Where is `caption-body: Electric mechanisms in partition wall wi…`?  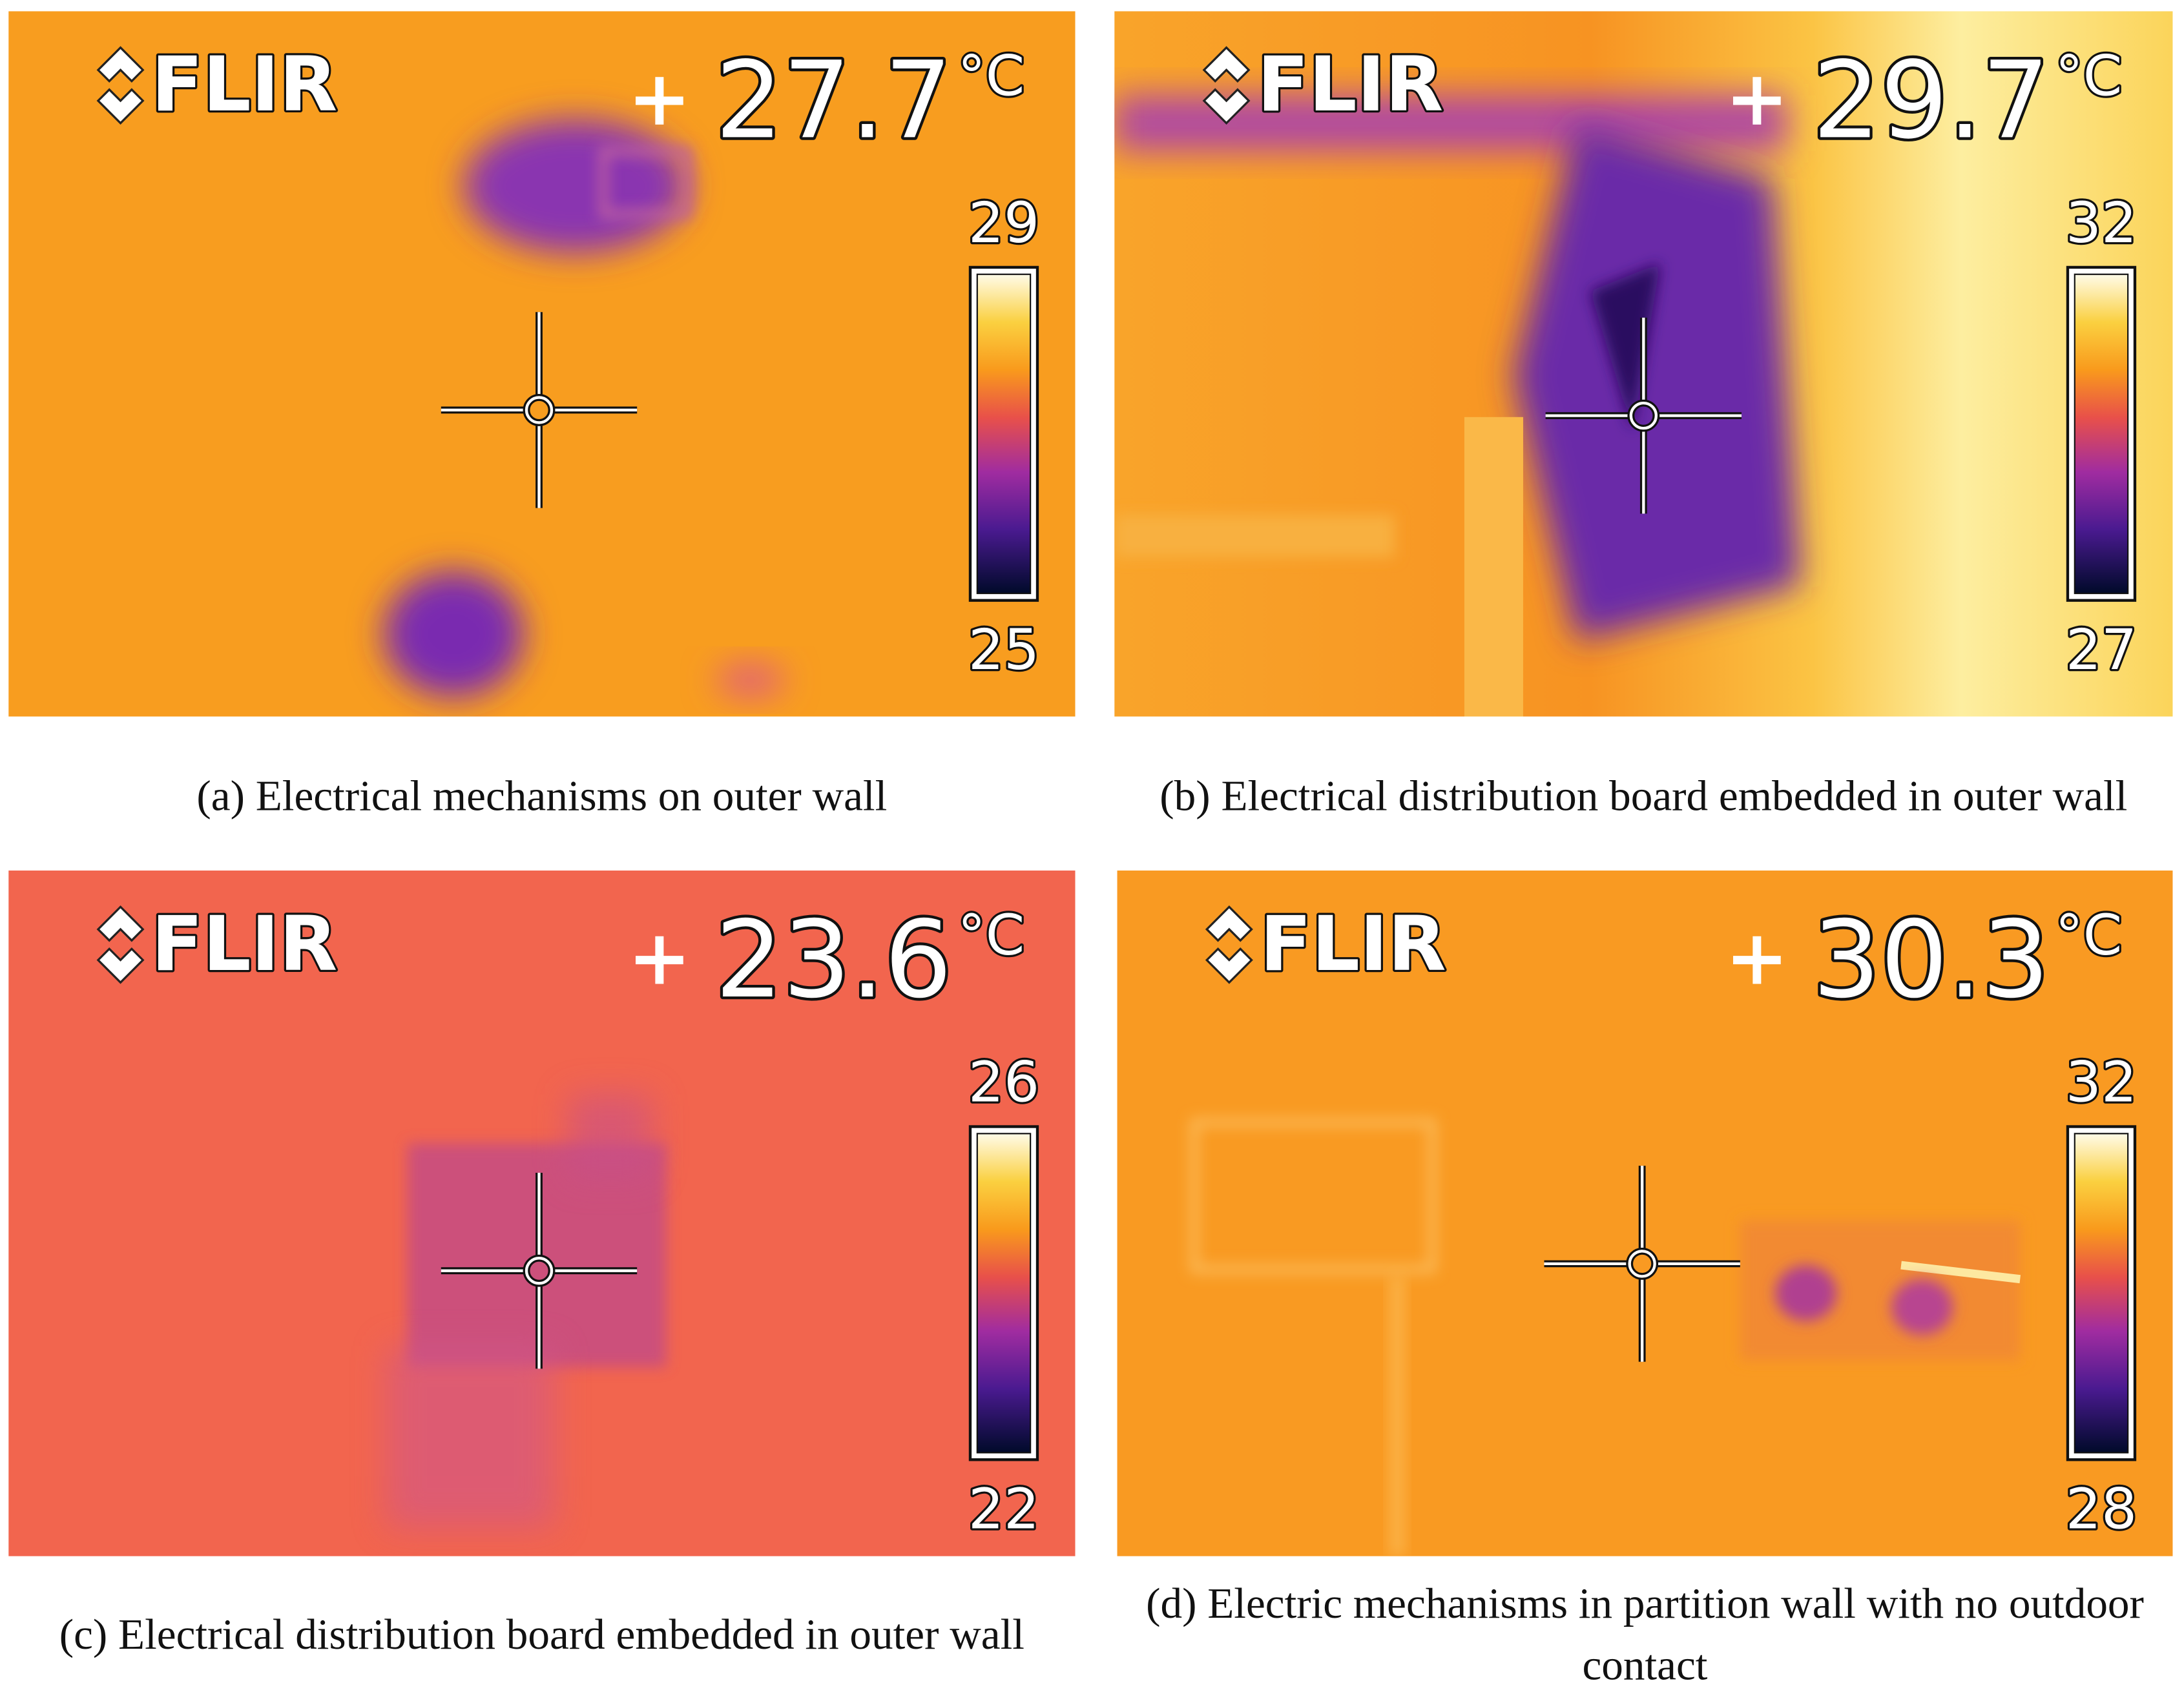
caption-body: Electric mechanisms in partition wall wi… is located at coordinates (1675, 1634).